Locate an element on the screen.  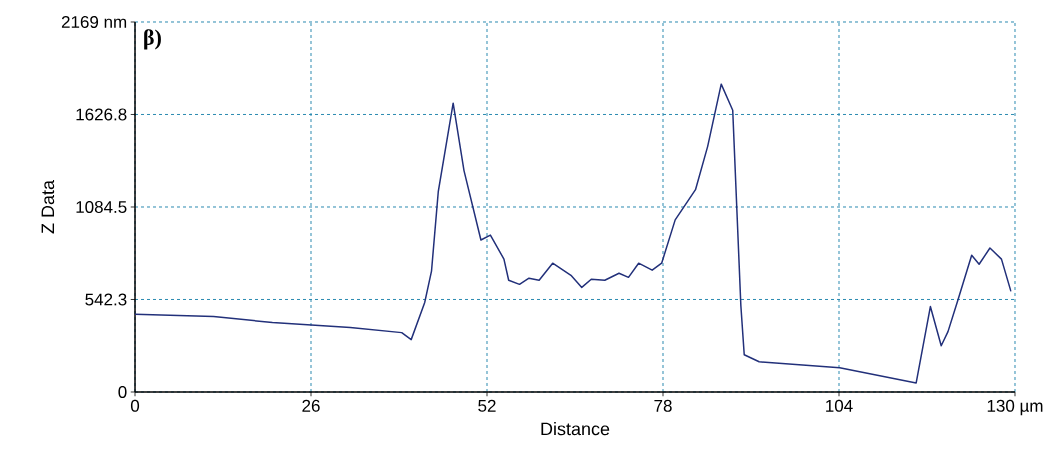
y-tick-label: 0 is located at coordinates (122, 392).